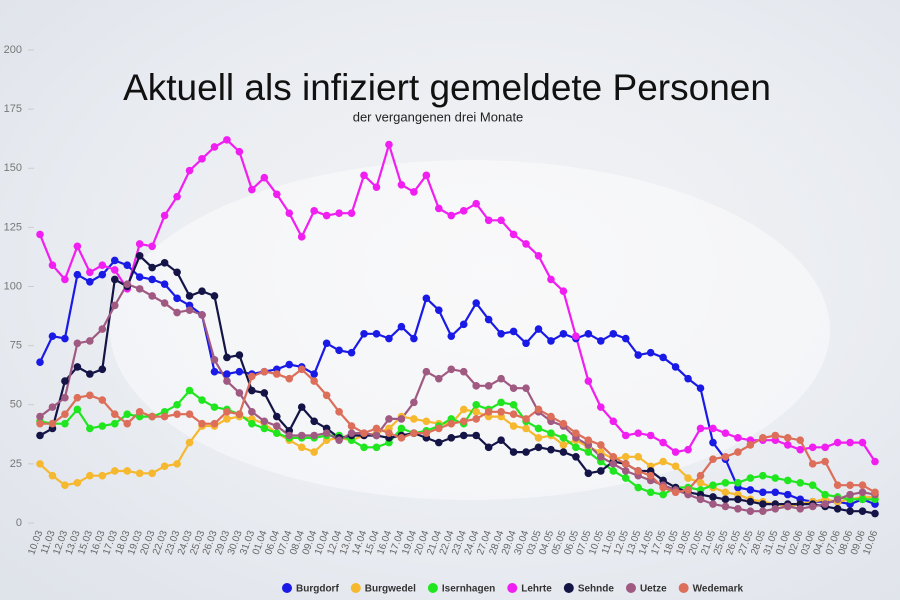 This screenshot has width=900, height=600. What do you see at coordinates (16, 464) in the screenshot?
I see `y-tick-label: 25` at bounding box center [16, 464].